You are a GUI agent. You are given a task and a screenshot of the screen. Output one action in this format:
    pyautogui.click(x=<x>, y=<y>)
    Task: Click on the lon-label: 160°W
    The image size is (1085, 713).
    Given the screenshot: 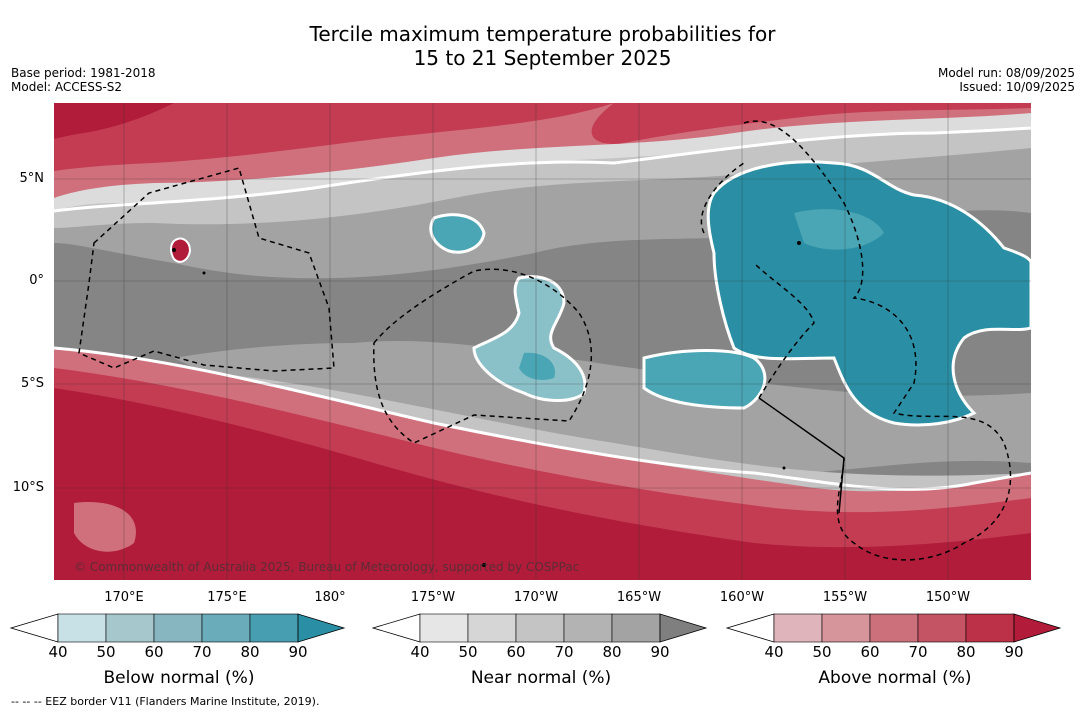 What is the action you would take?
    pyautogui.click(x=742, y=597)
    